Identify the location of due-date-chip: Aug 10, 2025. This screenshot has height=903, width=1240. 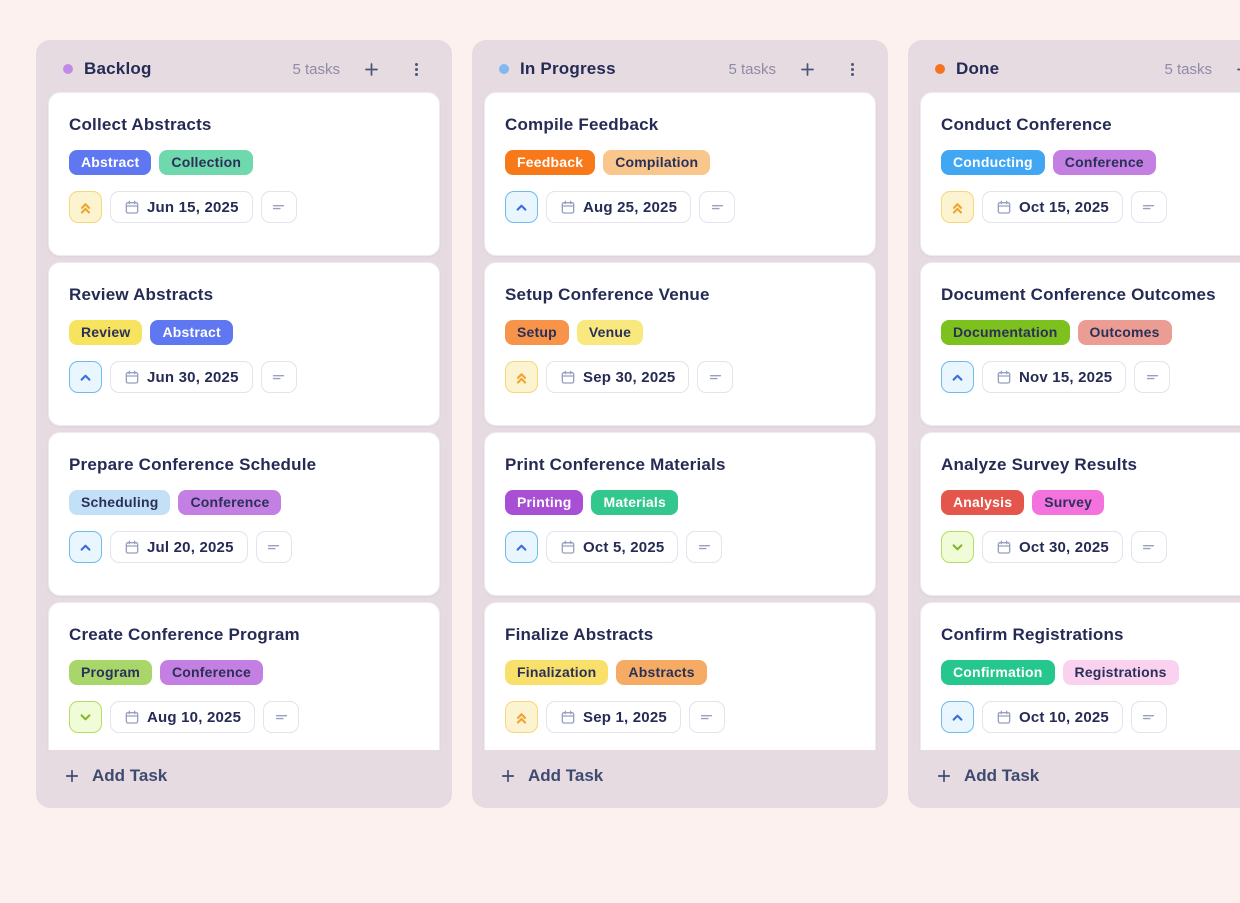
(183, 717).